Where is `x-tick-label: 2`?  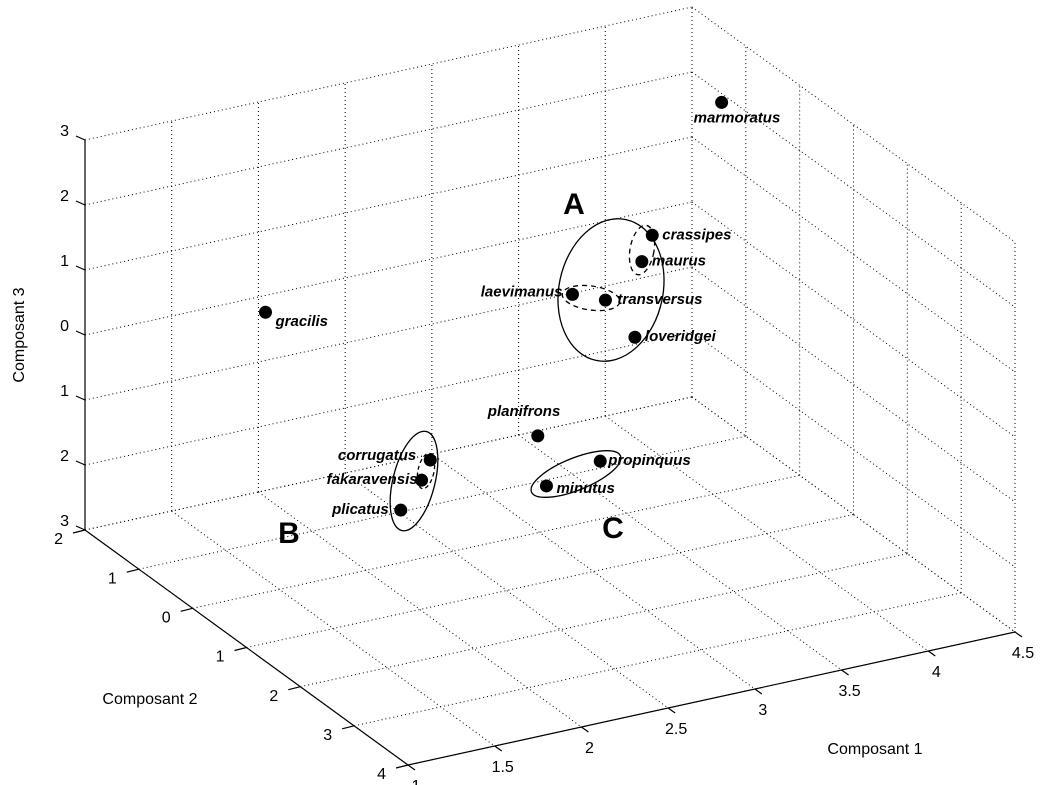 x-tick-label: 2 is located at coordinates (589, 748).